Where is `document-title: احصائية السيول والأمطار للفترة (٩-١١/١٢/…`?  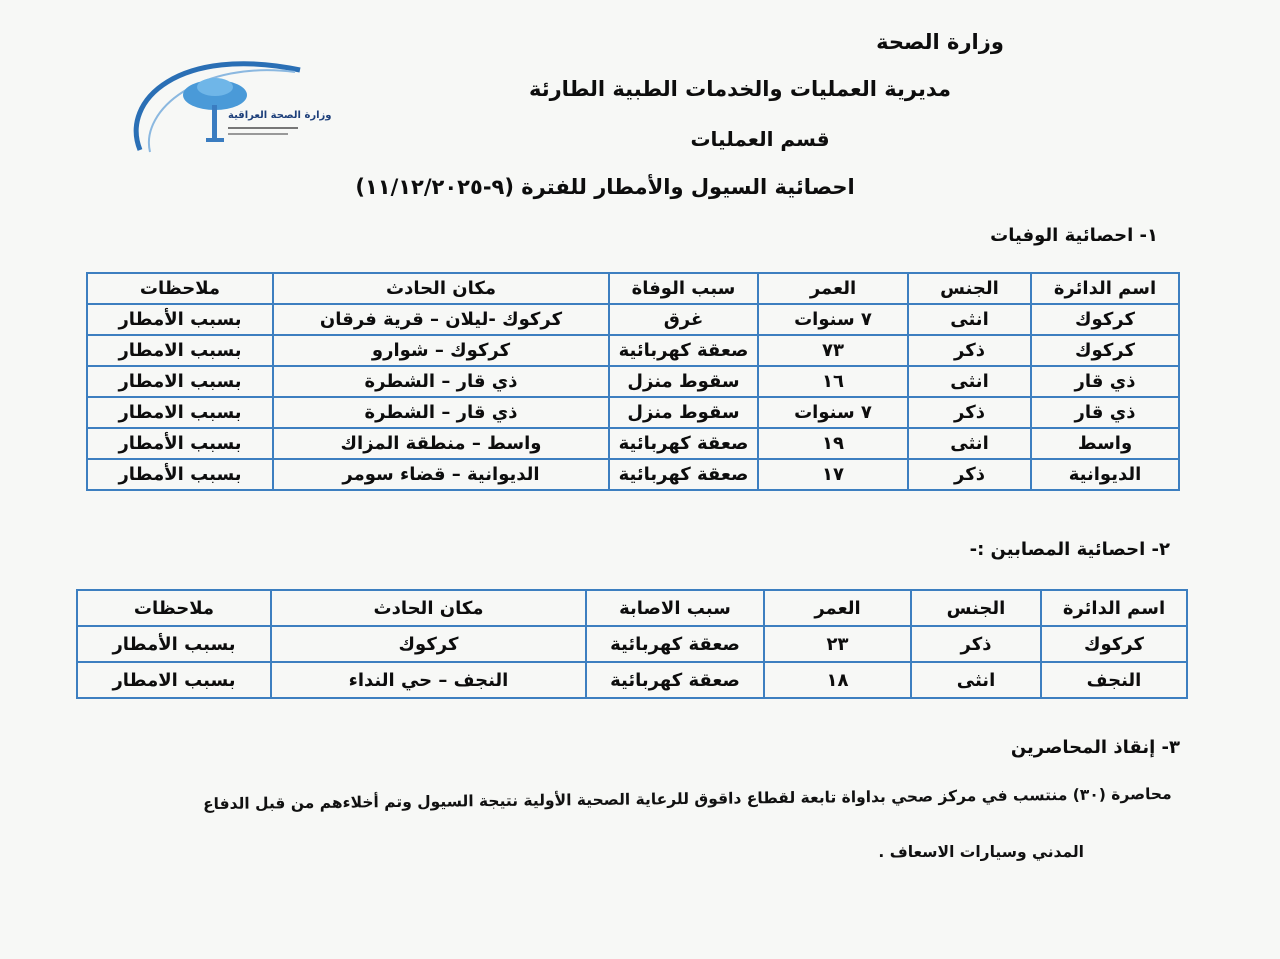
document-title: احصائية السيول والأمطار للفترة (٩-١١/١٢/… is located at coordinates (605, 187).